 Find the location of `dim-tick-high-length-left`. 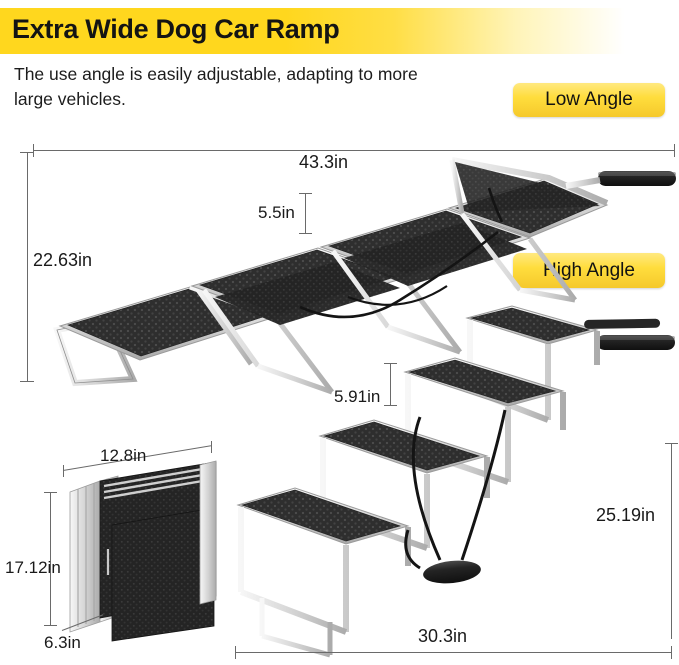

dim-tick-high-length-left is located at coordinates (235, 652).